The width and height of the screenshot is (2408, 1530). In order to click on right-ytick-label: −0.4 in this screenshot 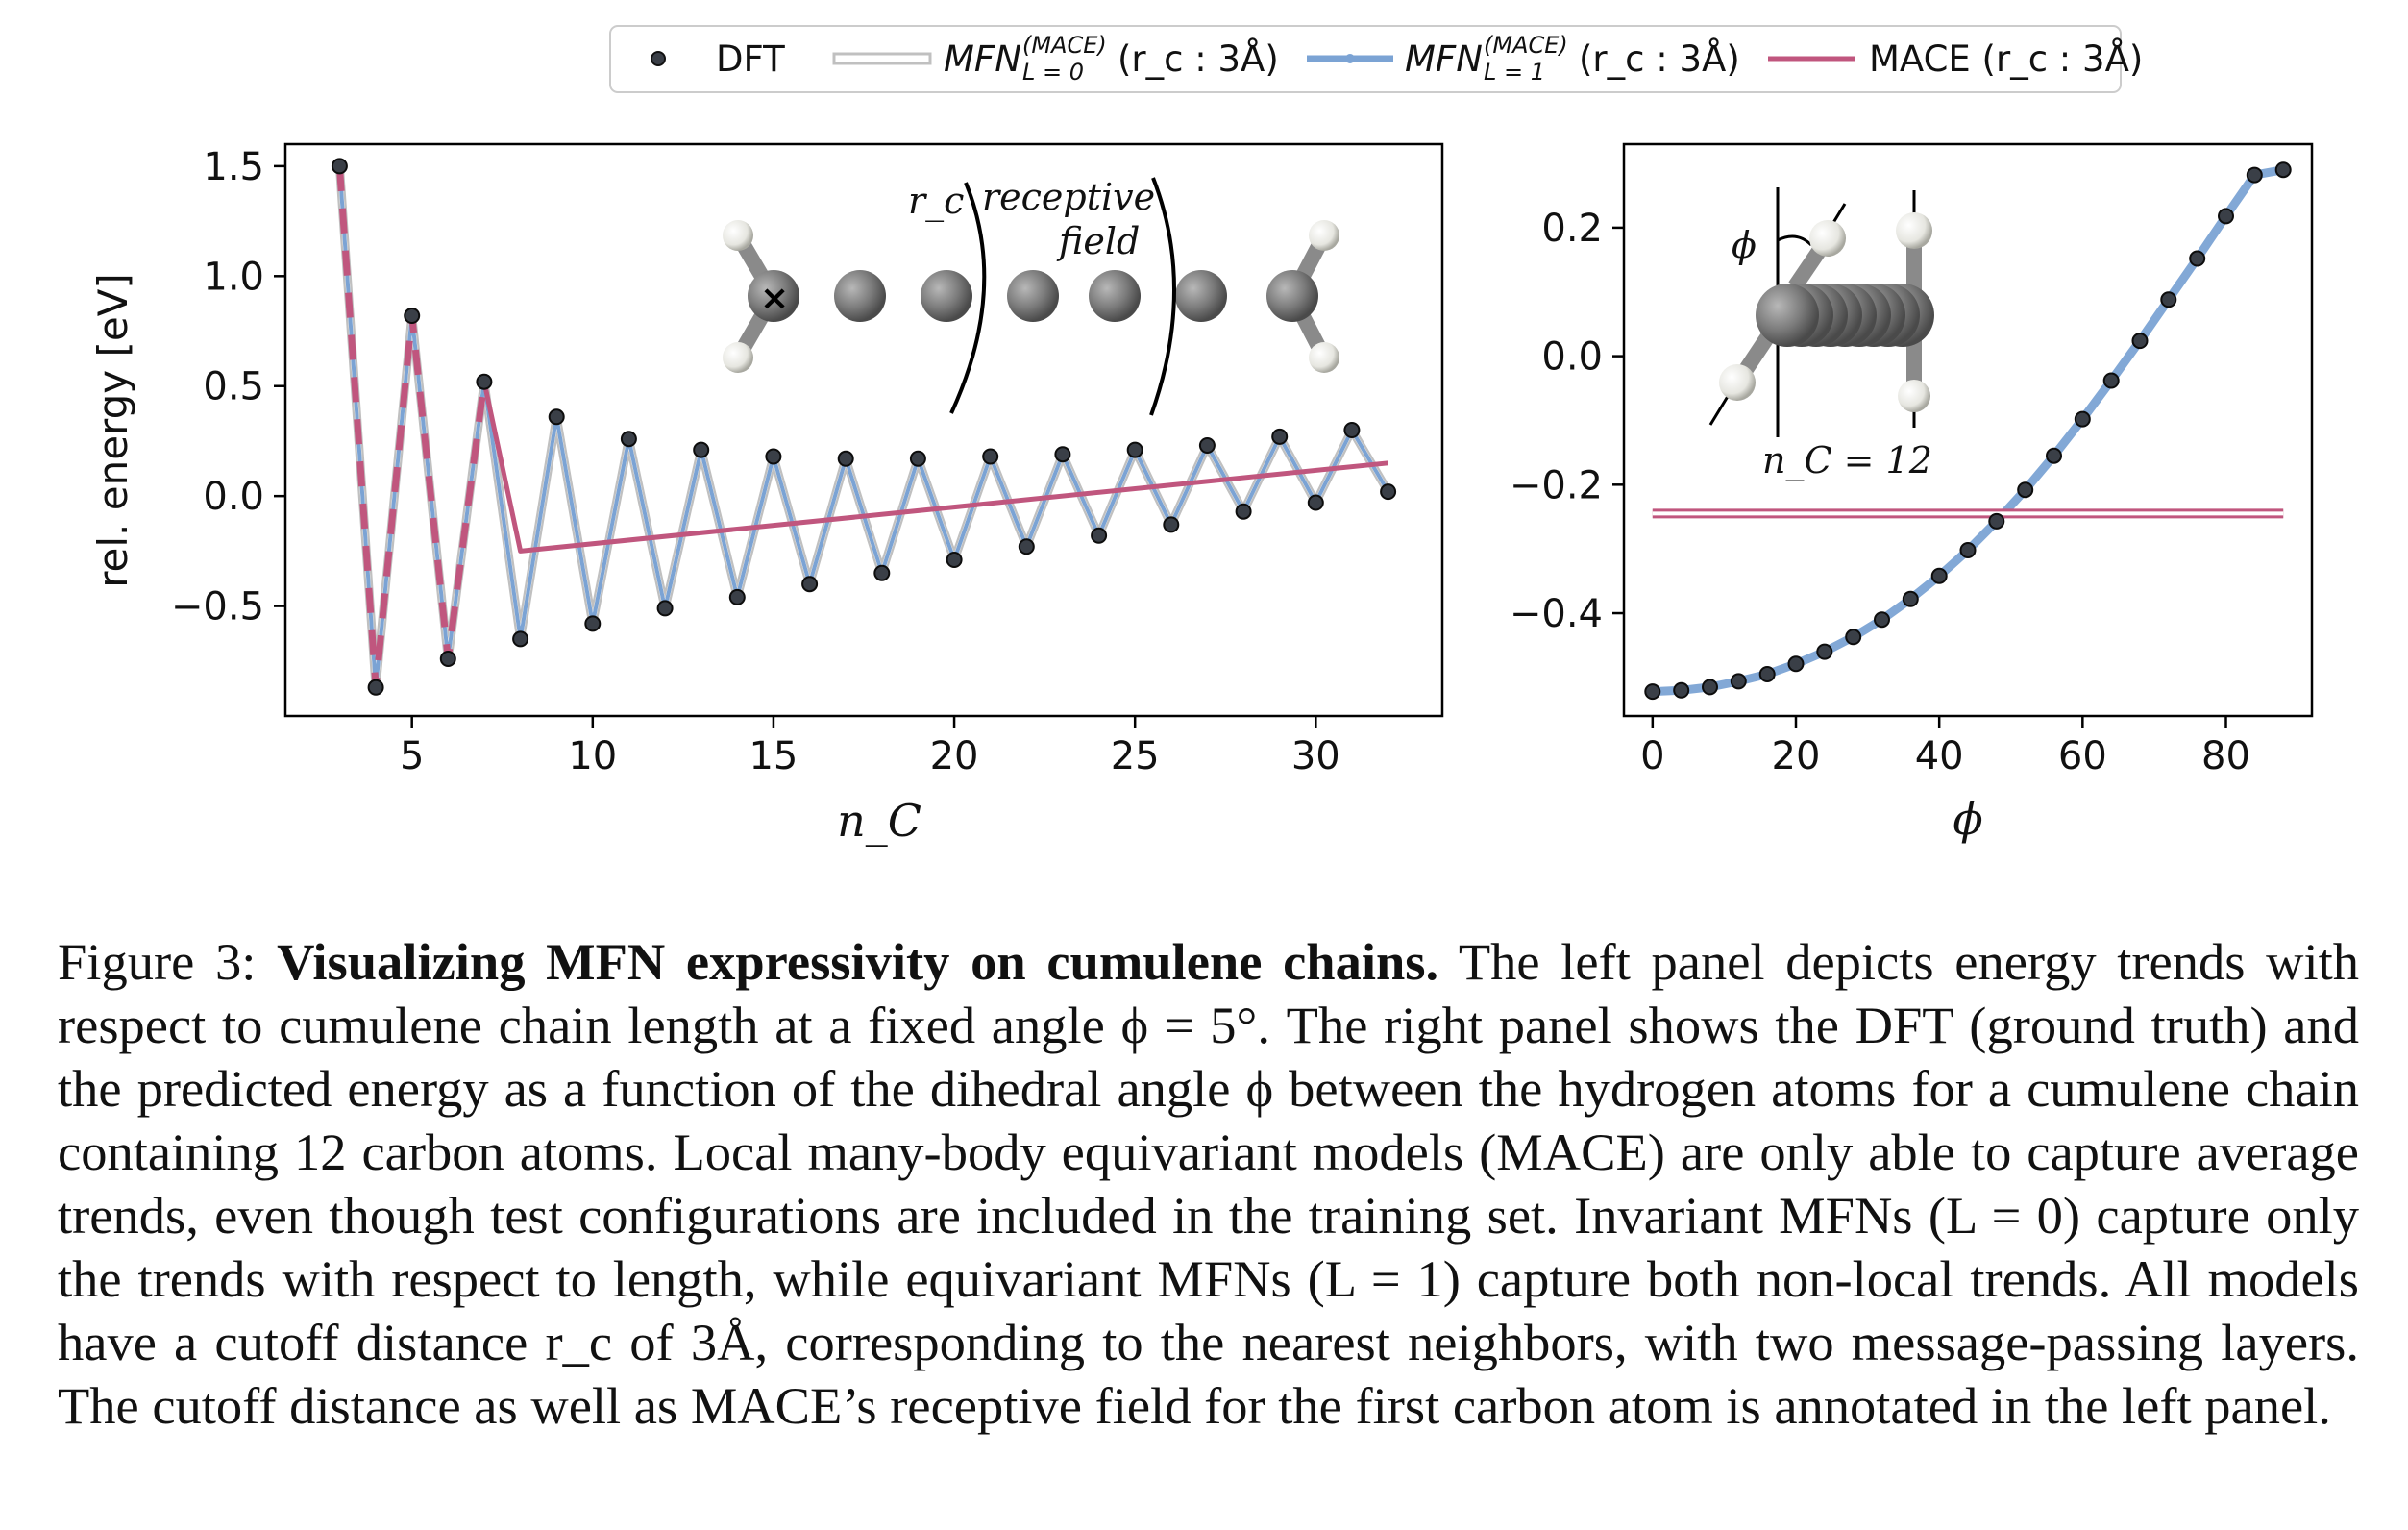, I will do `click(1556, 614)`.